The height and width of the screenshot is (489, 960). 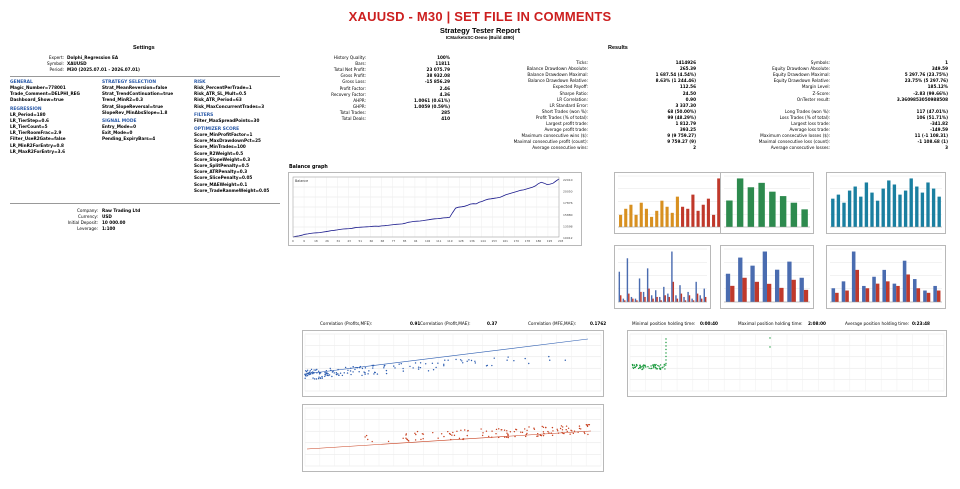 I want to click on results-label: Equity Drawdown Absolute:, so click(x=801, y=69).